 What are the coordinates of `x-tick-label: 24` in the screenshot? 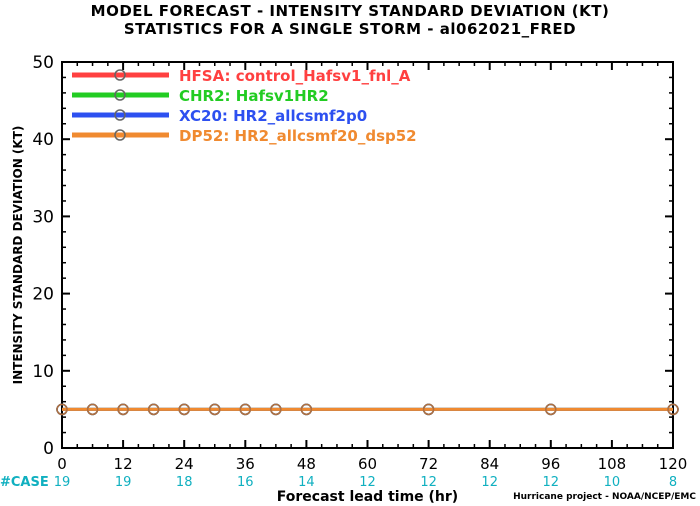 It's located at (184, 464).